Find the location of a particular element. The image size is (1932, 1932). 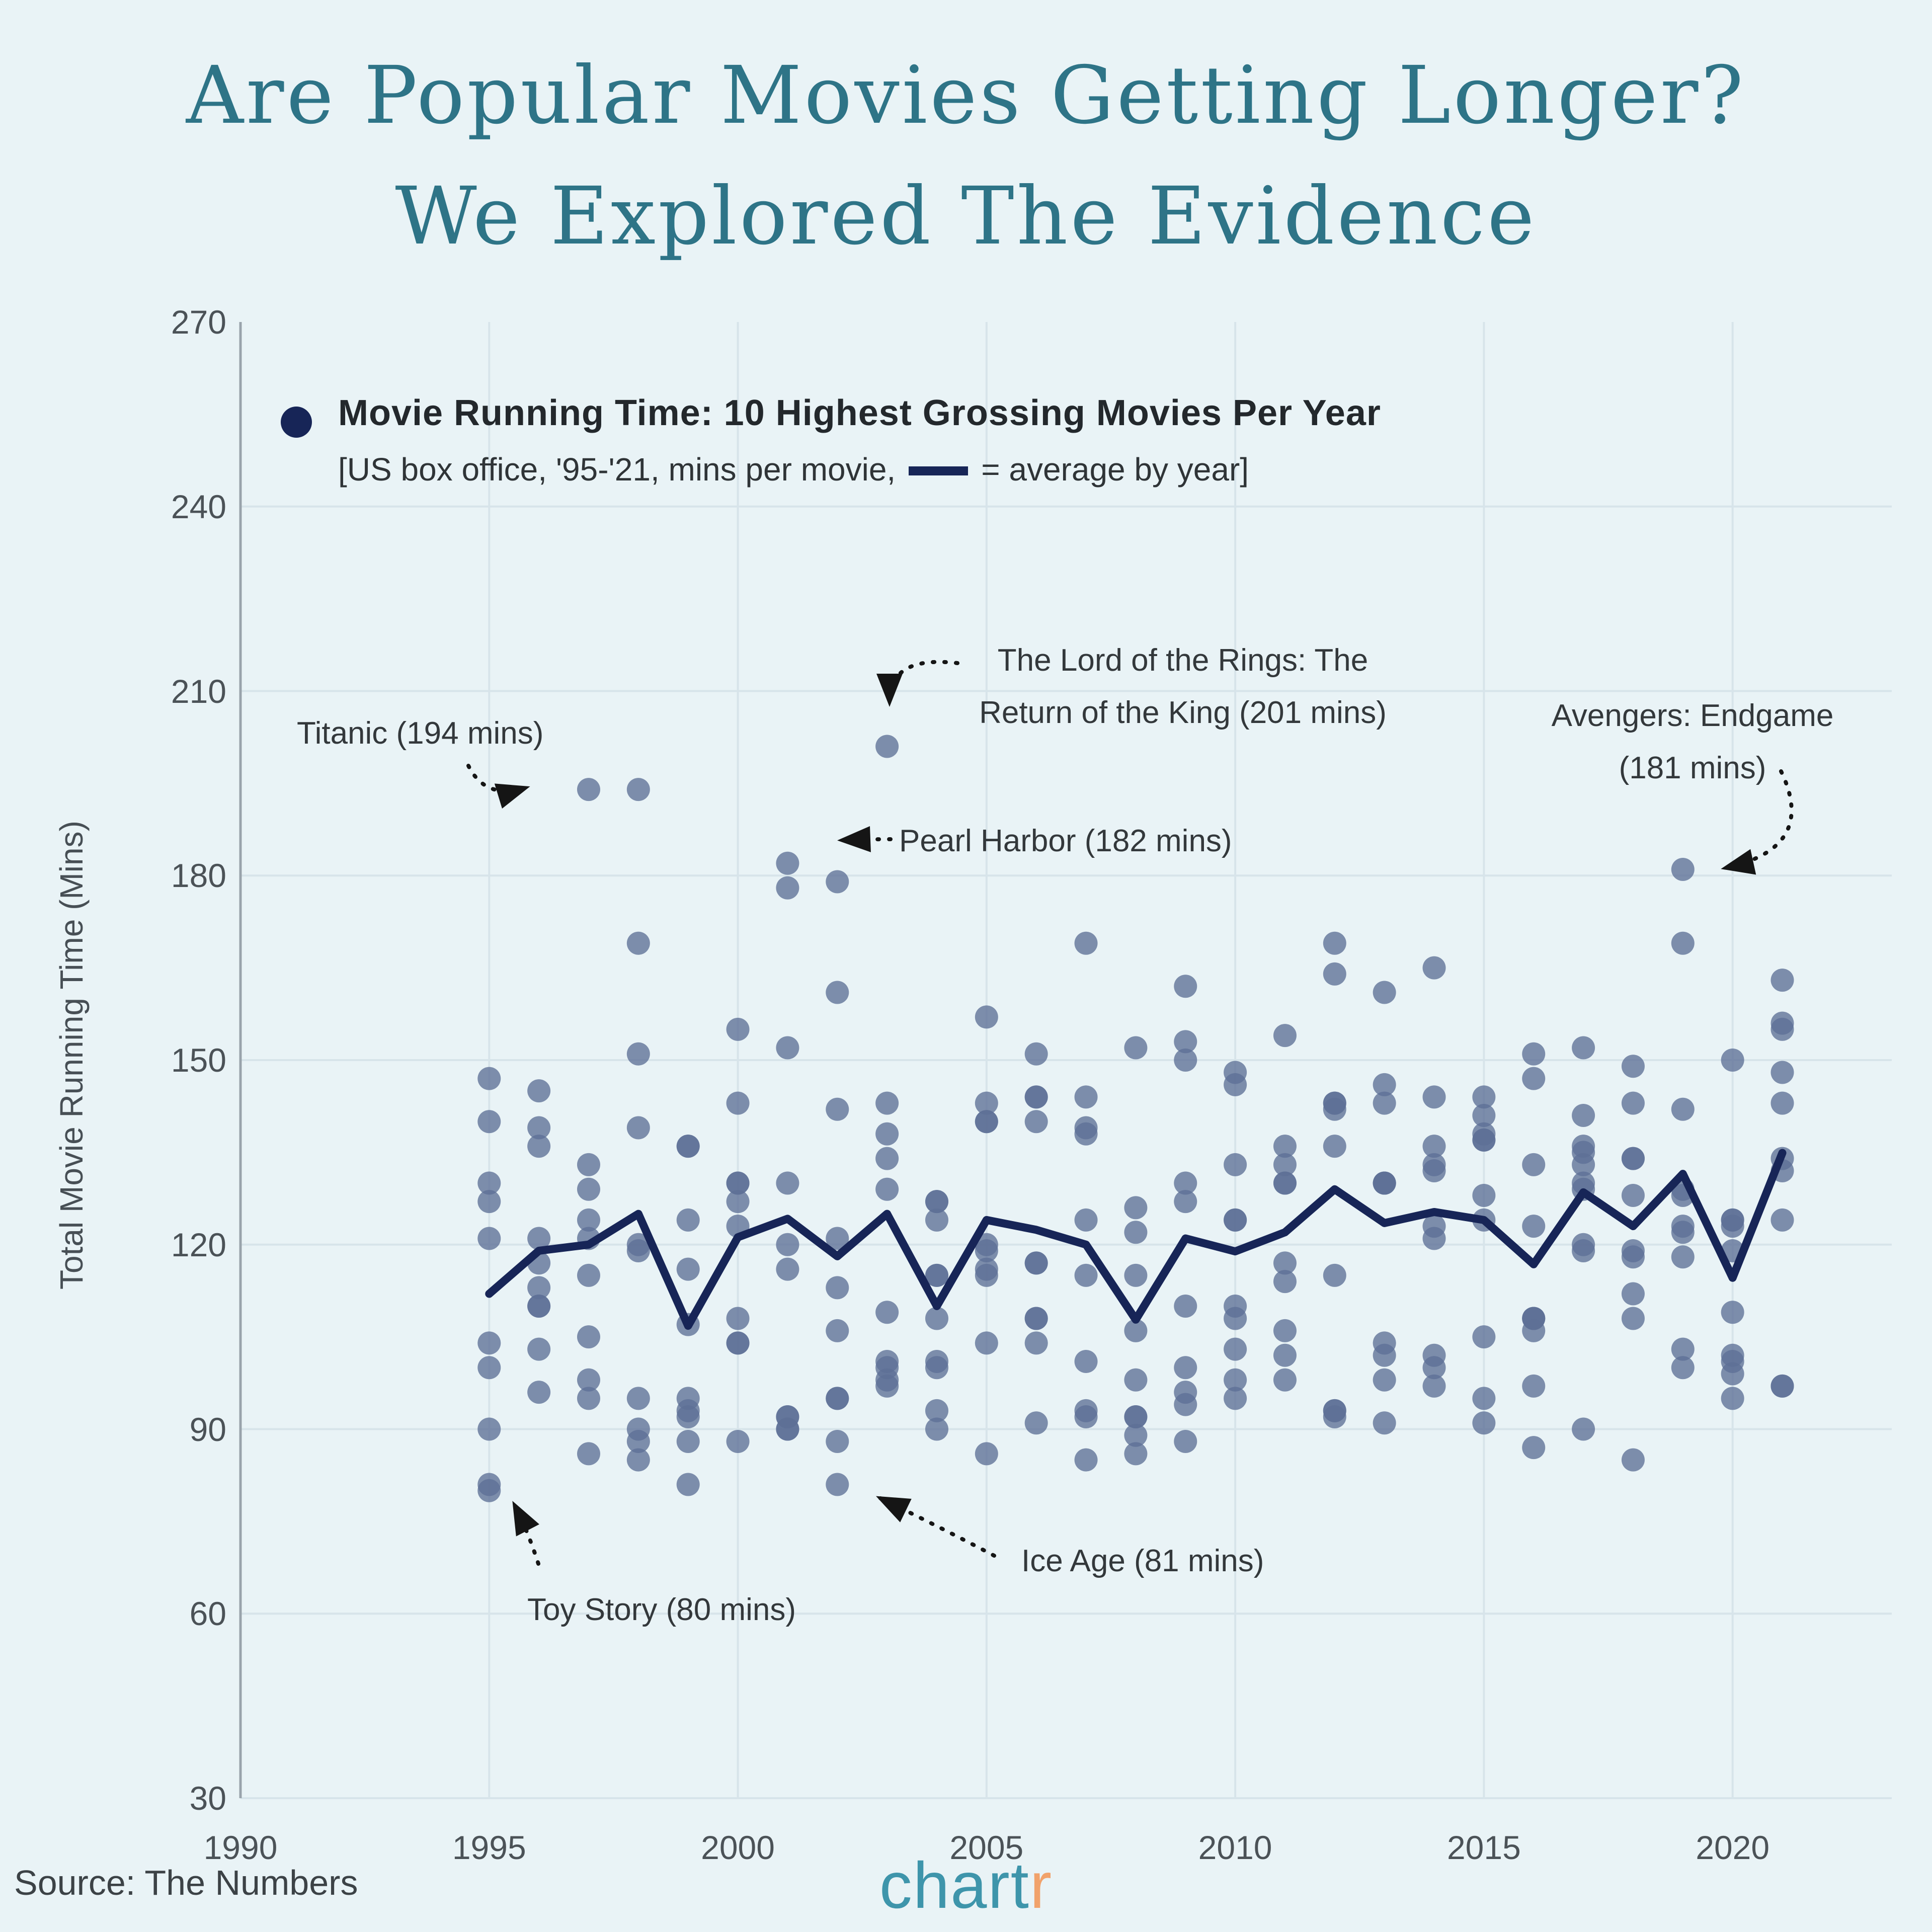

annotation-arrow-avengers-endgame is located at coordinates (1758, 822).